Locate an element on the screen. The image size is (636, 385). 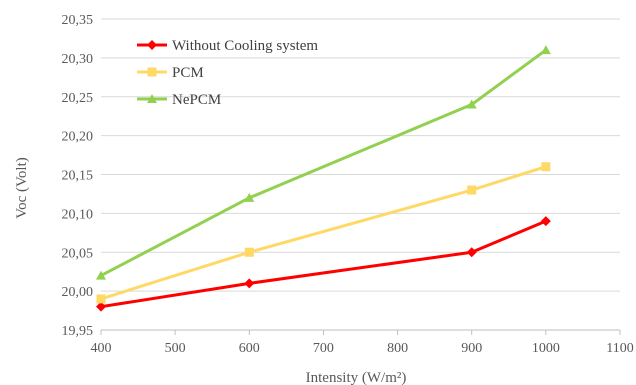
y-tick-label: 20,00 is located at coordinates (78, 292).